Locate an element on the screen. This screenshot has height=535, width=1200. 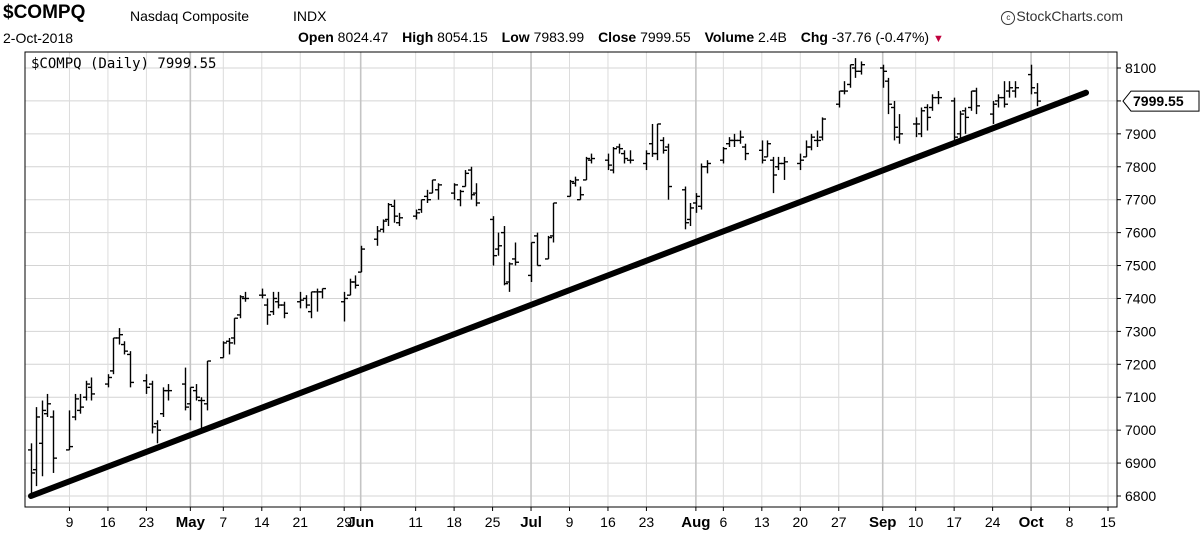
close-value: 7999.55 is located at coordinates (665, 37).